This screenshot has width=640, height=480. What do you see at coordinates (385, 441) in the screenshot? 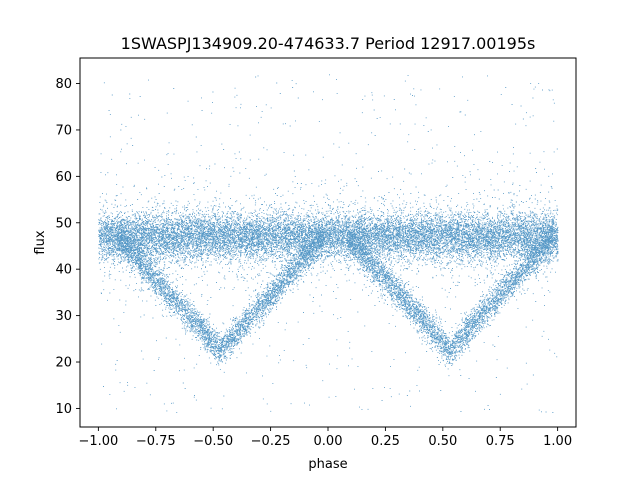
I see `x-tick-label: 0.25` at bounding box center [385, 441].